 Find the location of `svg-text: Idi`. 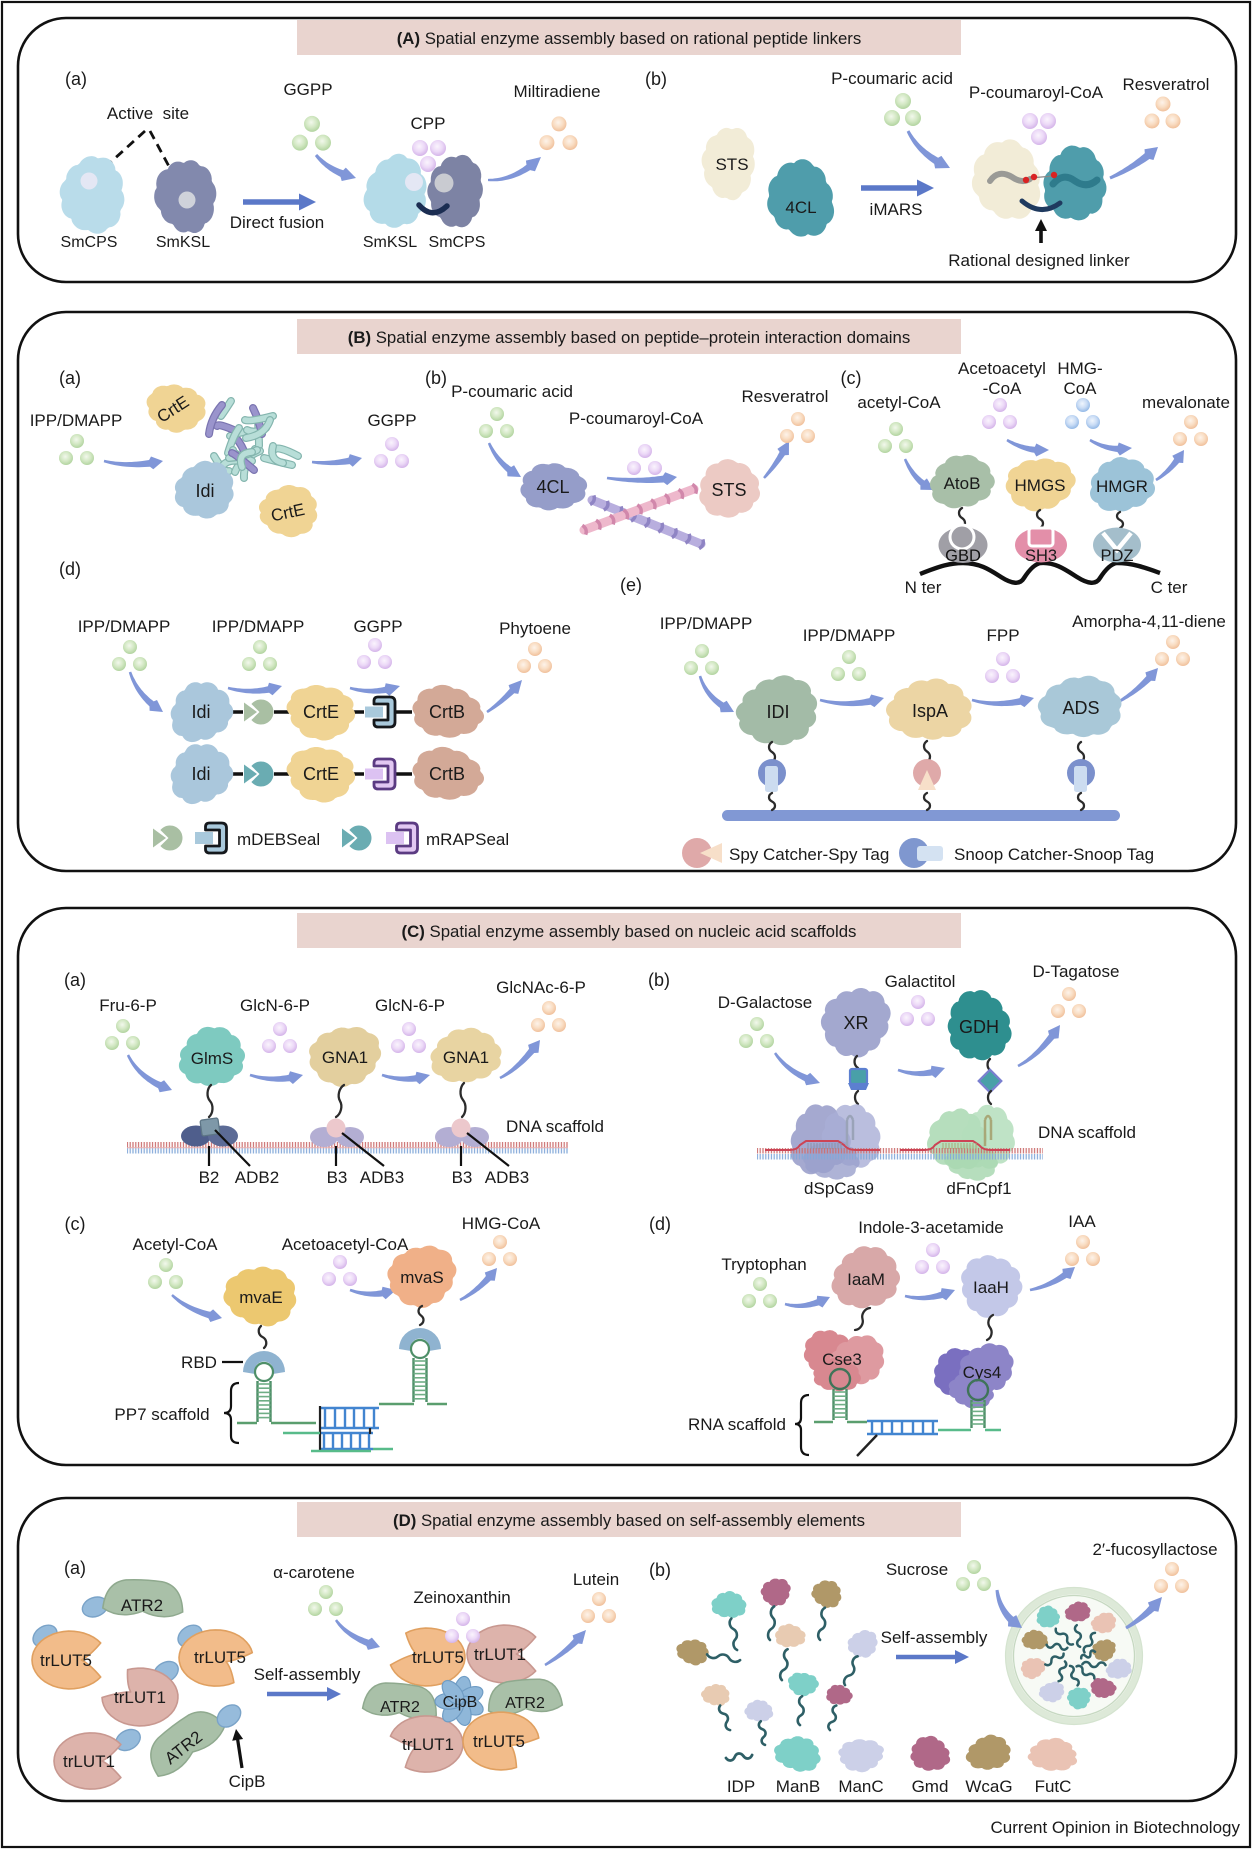

svg-text: Idi is located at coordinates (200, 712).